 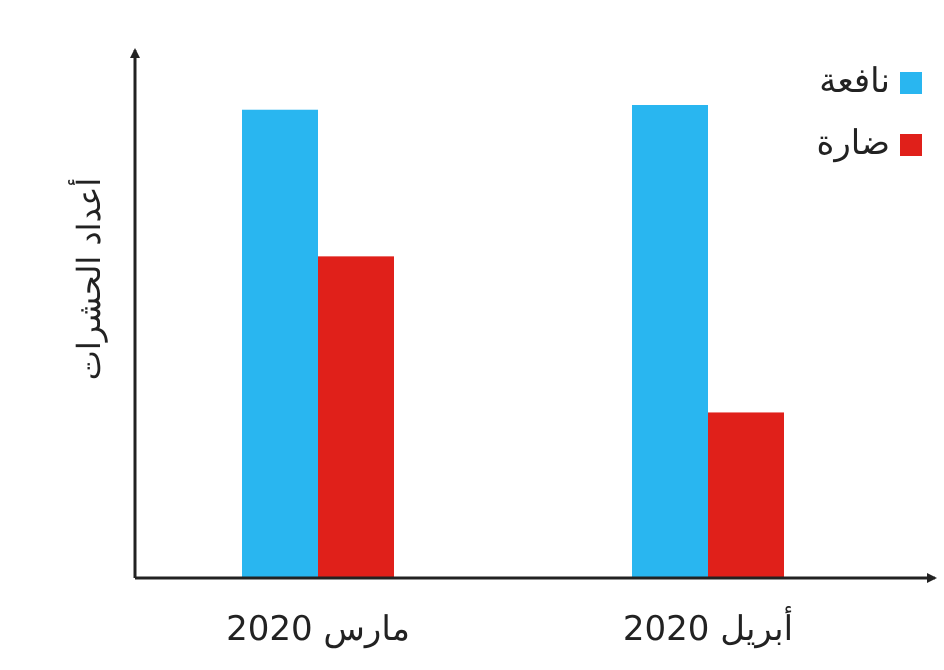 What do you see at coordinates (854, 81) in the screenshot?
I see `legend-label: نافعة` at bounding box center [854, 81].